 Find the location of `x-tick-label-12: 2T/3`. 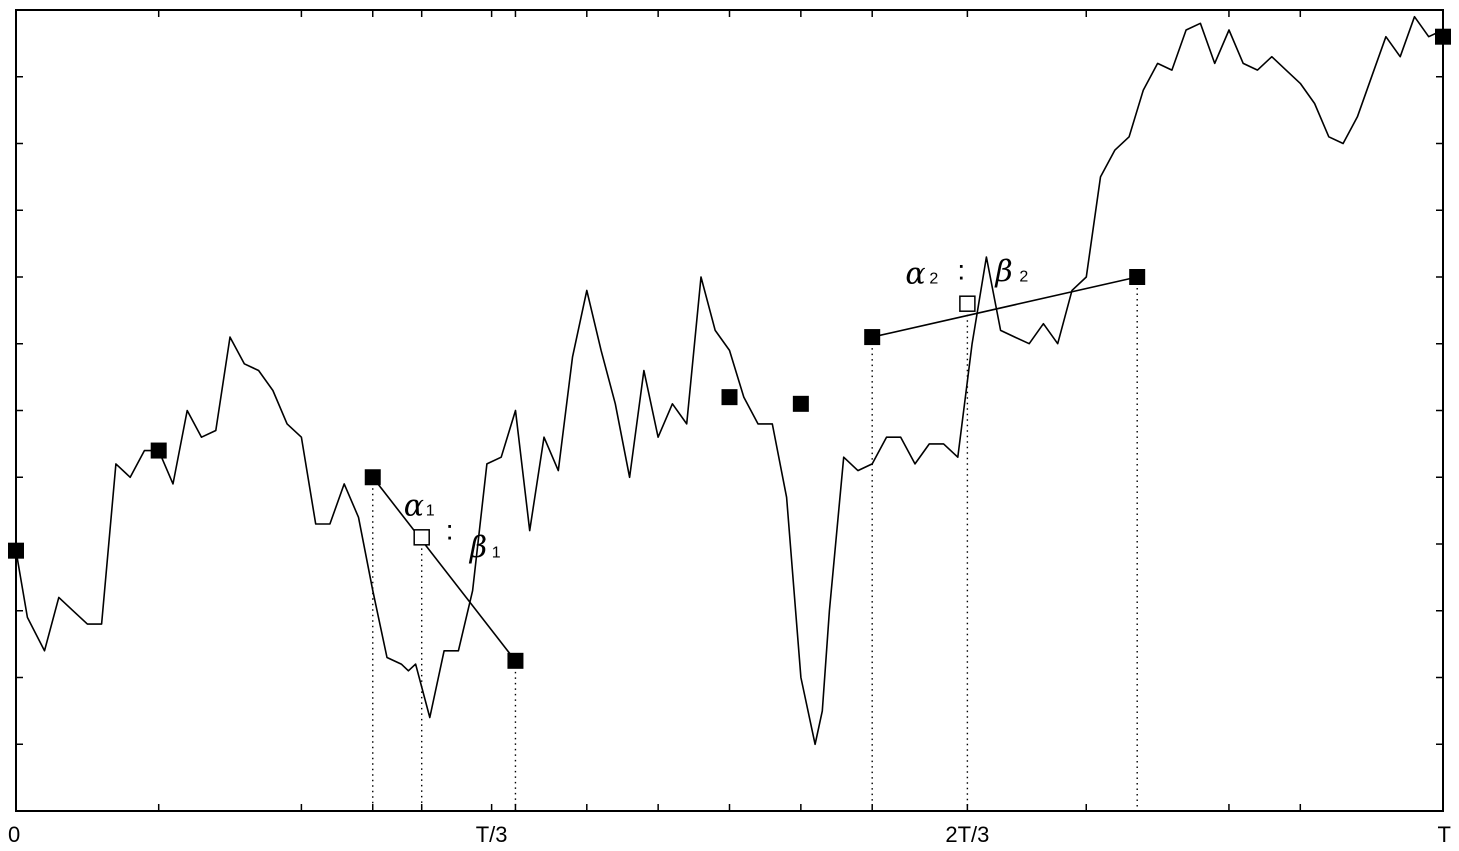

x-tick-label-12: 2T/3 is located at coordinates (967, 834).